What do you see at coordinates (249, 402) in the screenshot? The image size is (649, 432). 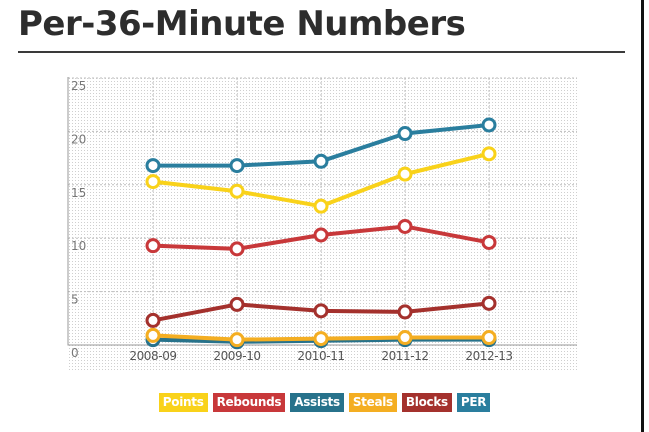 I see `legend-item-rebounds: Rebounds` at bounding box center [249, 402].